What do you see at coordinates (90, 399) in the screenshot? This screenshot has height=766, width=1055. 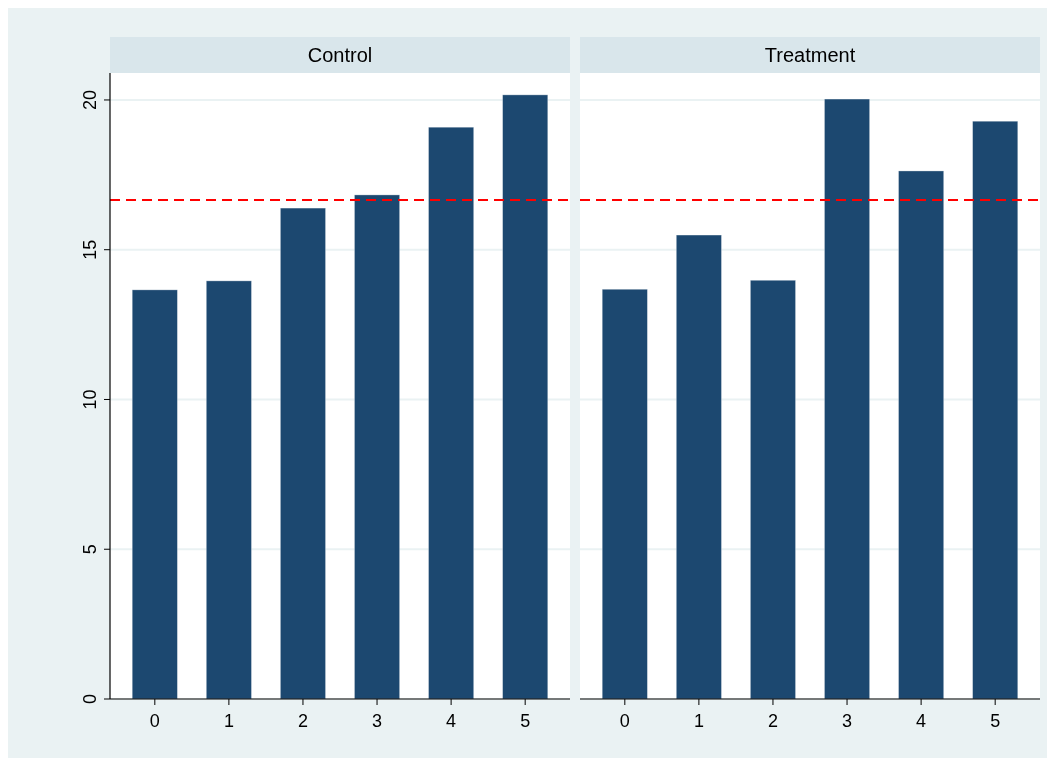 I see `y-tick-label: 10` at bounding box center [90, 399].